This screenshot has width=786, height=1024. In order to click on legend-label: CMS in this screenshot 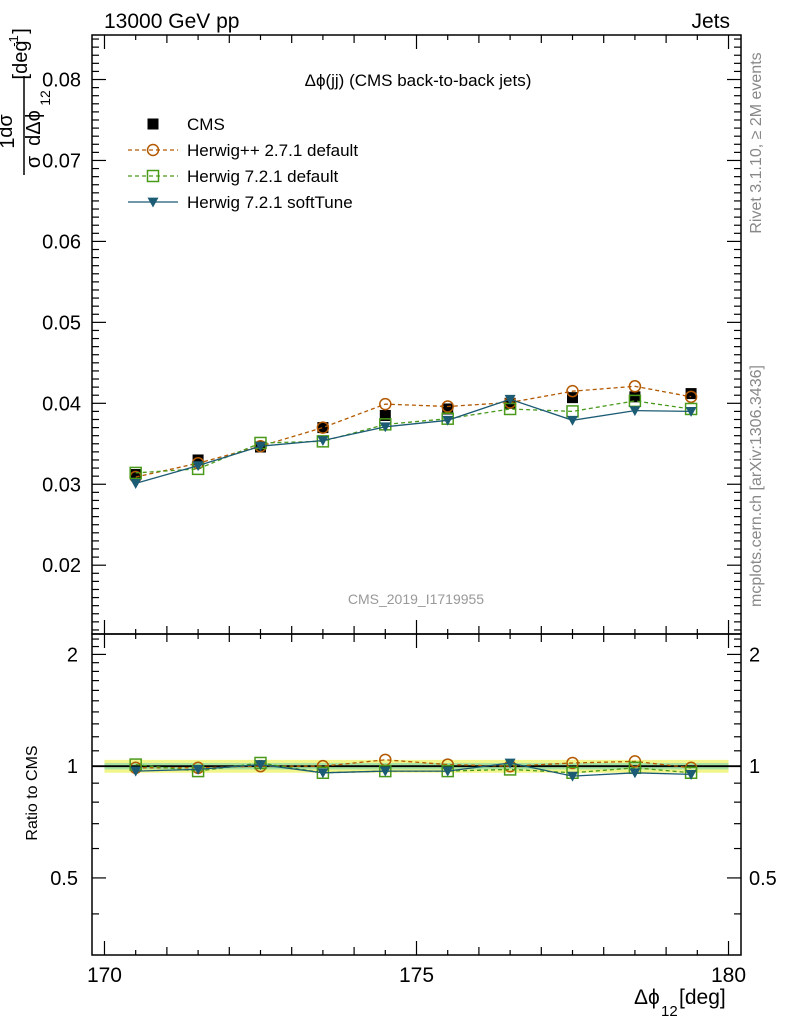, I will do `click(206, 124)`.